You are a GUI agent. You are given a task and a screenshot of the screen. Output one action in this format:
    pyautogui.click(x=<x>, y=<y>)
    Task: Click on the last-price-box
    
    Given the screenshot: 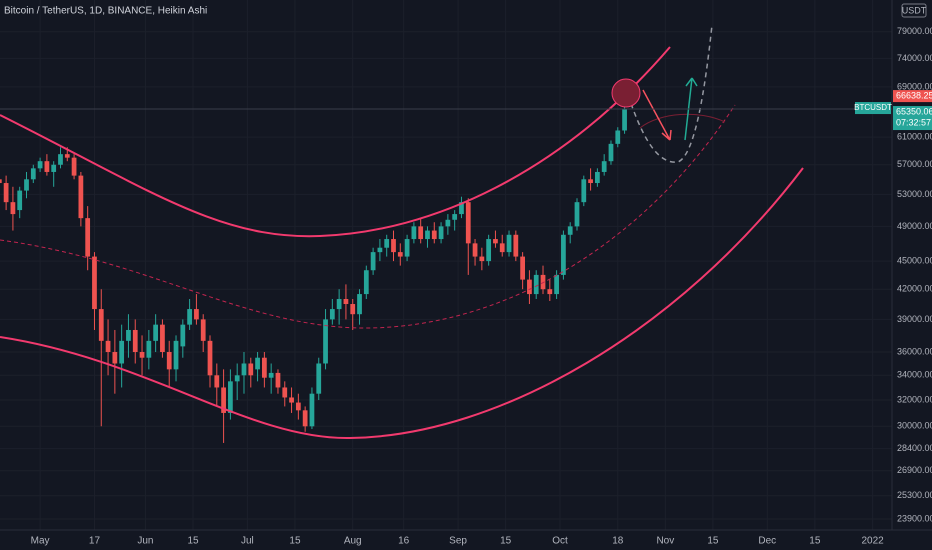 What is the action you would take?
    pyautogui.click(x=912, y=118)
    